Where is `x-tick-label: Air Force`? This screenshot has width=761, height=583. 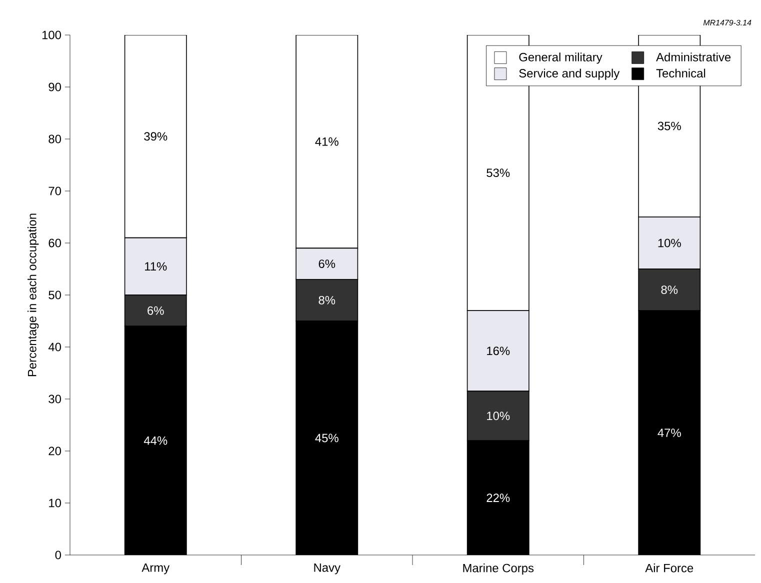 x-tick-label: Air Force is located at coordinates (669, 568).